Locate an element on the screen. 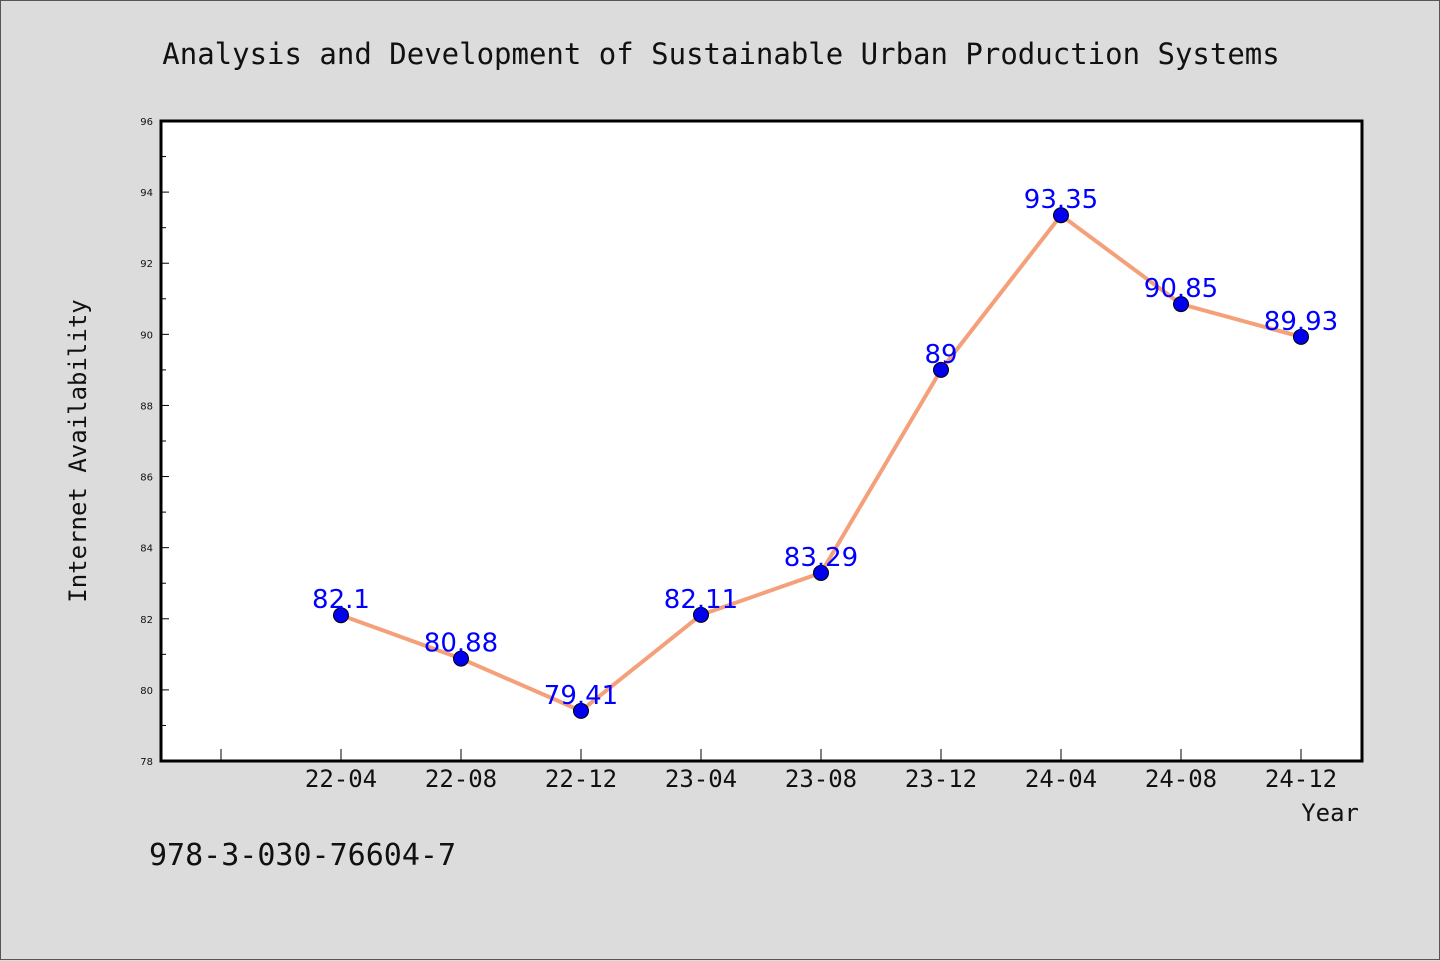 The image size is (1440, 961). data-label: 90.85 is located at coordinates (1181, 289).